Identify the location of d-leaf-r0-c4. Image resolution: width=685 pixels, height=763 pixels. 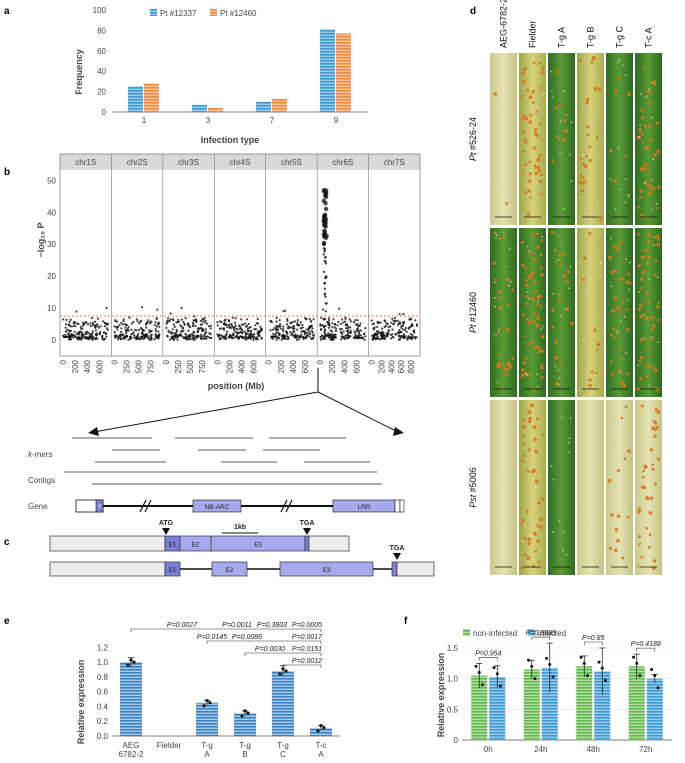
(619, 139).